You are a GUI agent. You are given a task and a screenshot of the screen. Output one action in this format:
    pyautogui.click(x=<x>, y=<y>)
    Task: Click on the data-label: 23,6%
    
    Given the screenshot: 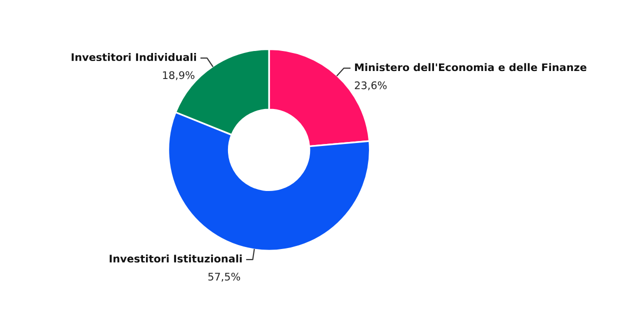 What is the action you would take?
    pyautogui.click(x=370, y=85)
    